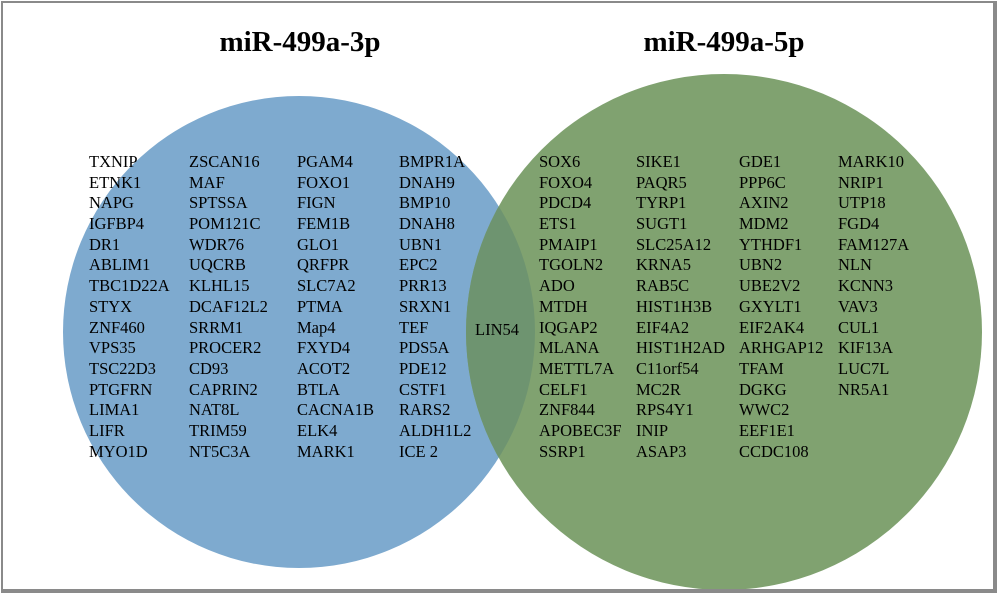 The image size is (998, 594). Describe the element at coordinates (425, 410) in the screenshot. I see `gene-label: RARS2` at that location.